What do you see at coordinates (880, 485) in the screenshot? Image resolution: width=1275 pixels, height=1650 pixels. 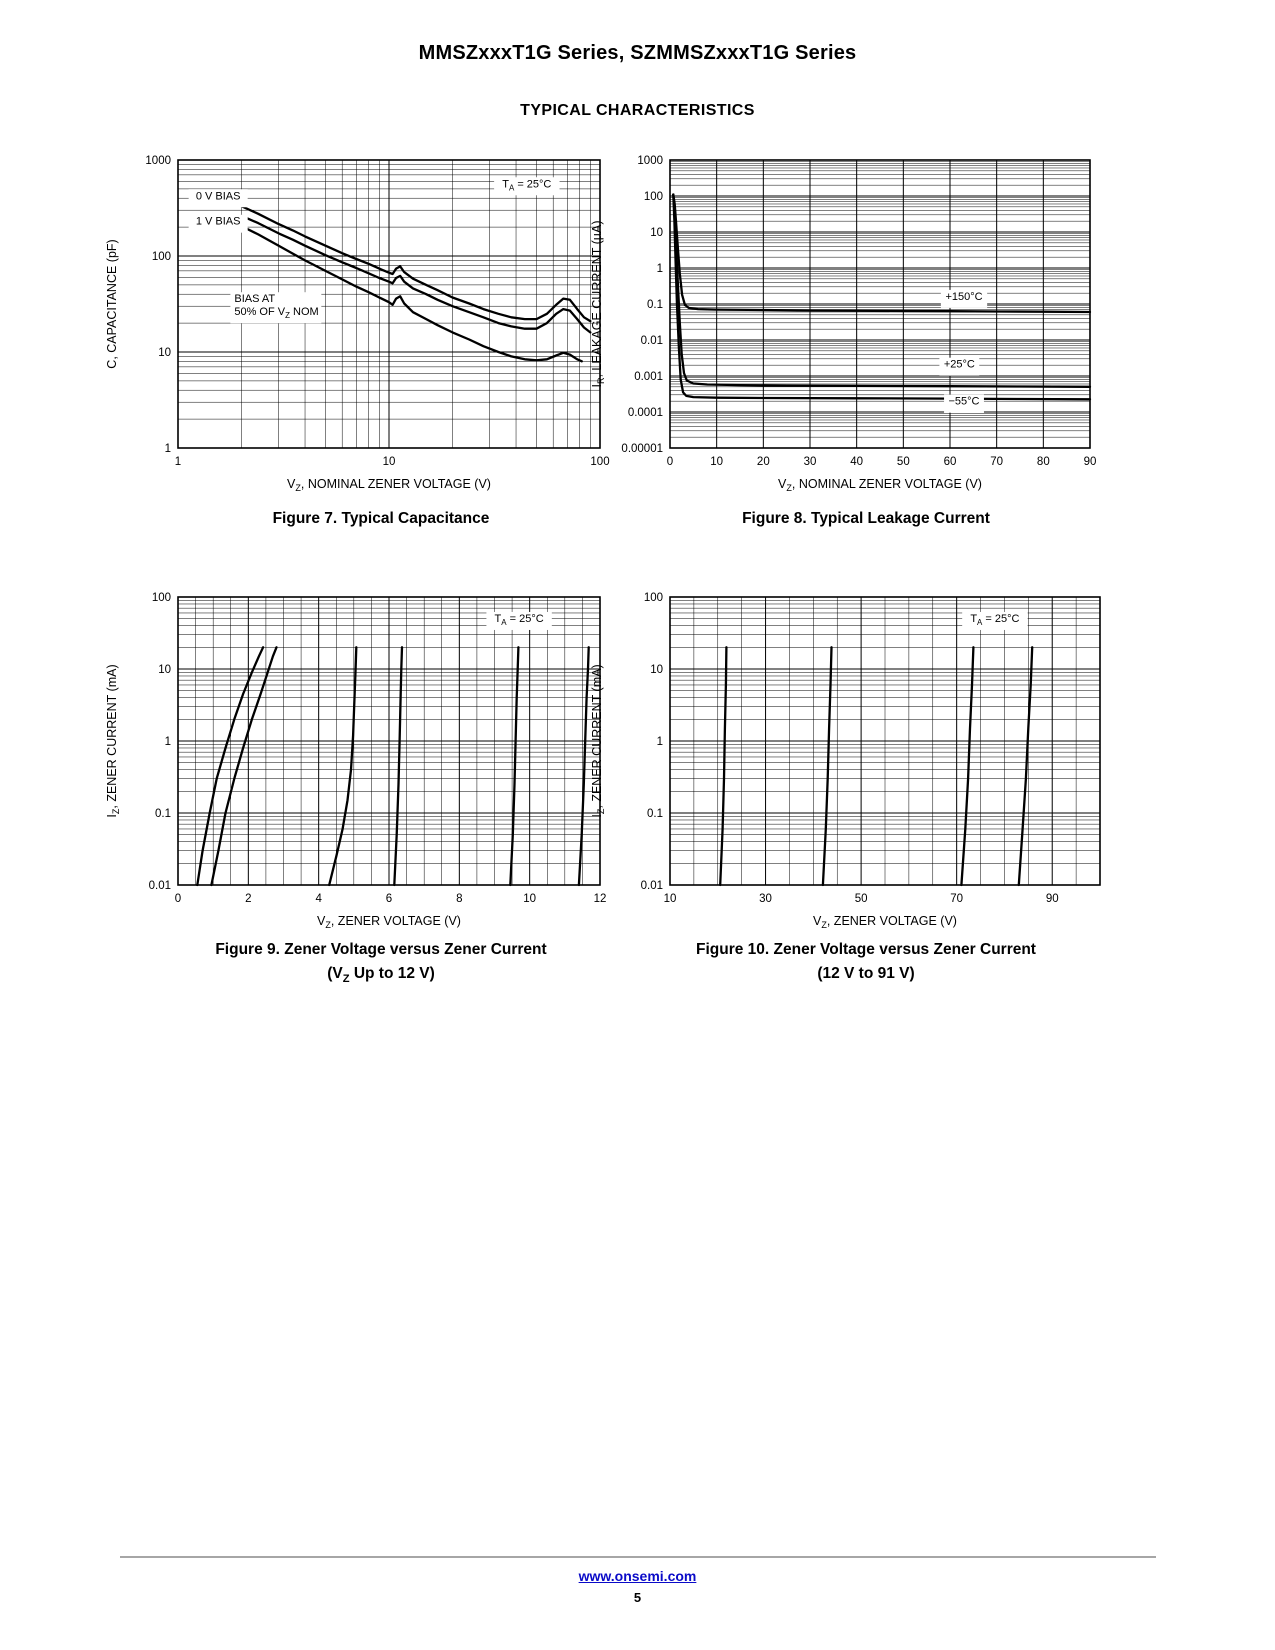 I see `x-axis-title: VZ, NOMINAL ZENER VOLTAGE (V)` at bounding box center [880, 485].